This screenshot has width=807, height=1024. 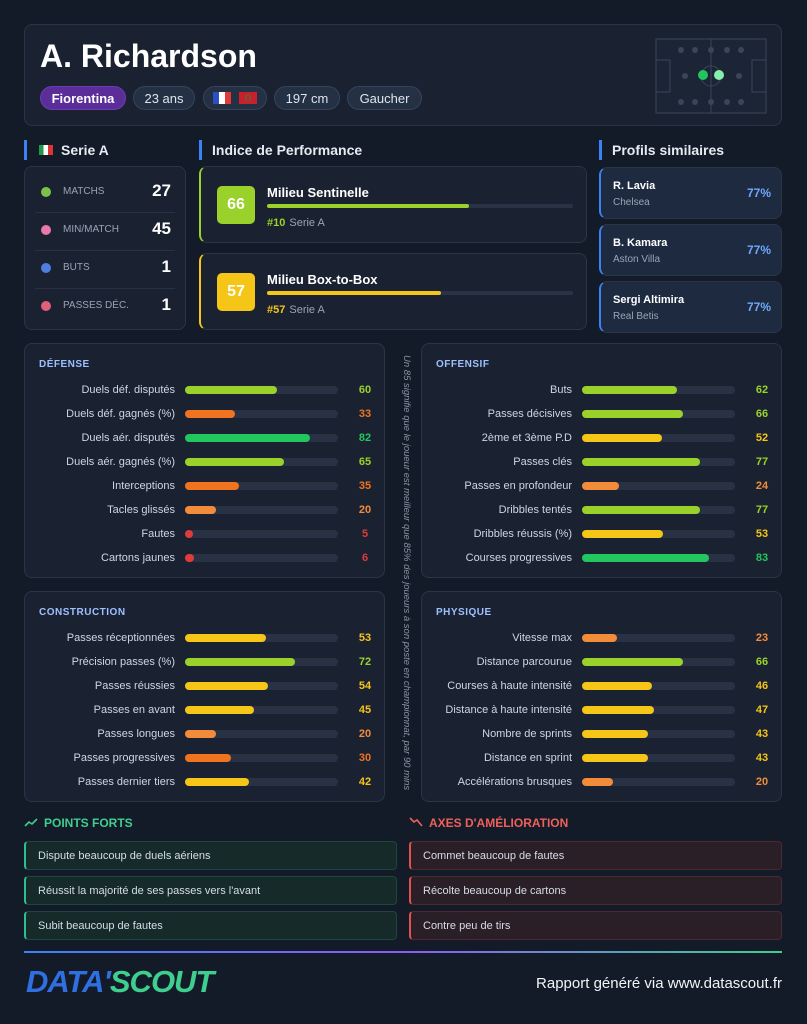 What do you see at coordinates (85, 150) in the screenshot?
I see `league-name: Serie A` at bounding box center [85, 150].